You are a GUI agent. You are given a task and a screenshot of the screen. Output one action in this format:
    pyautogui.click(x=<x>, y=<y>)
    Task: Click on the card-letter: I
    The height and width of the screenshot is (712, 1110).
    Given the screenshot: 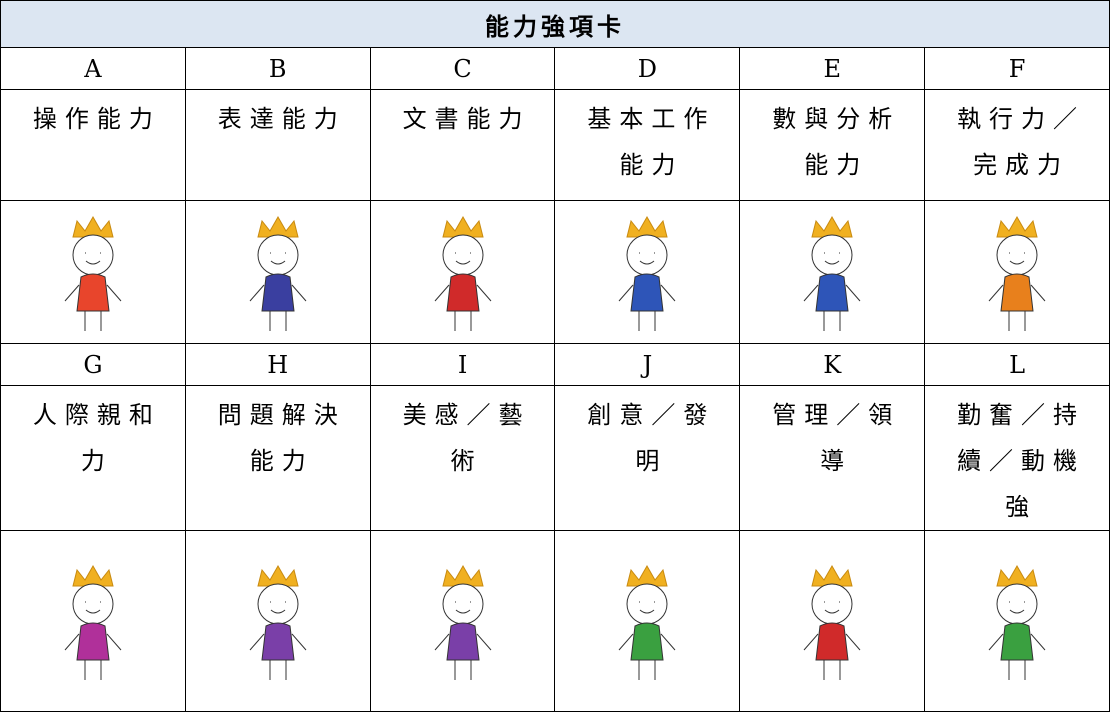 What is the action you would take?
    pyautogui.click(x=462, y=364)
    